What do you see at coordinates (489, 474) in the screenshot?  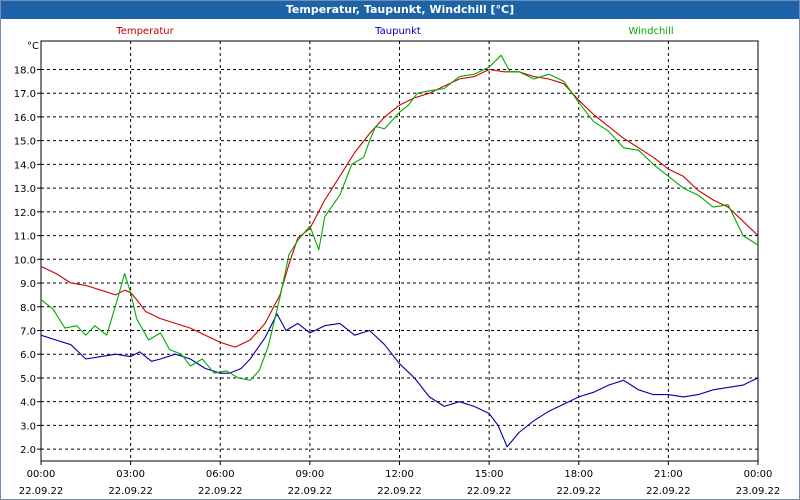 I see `x-tick-time: 15:00` at bounding box center [489, 474].